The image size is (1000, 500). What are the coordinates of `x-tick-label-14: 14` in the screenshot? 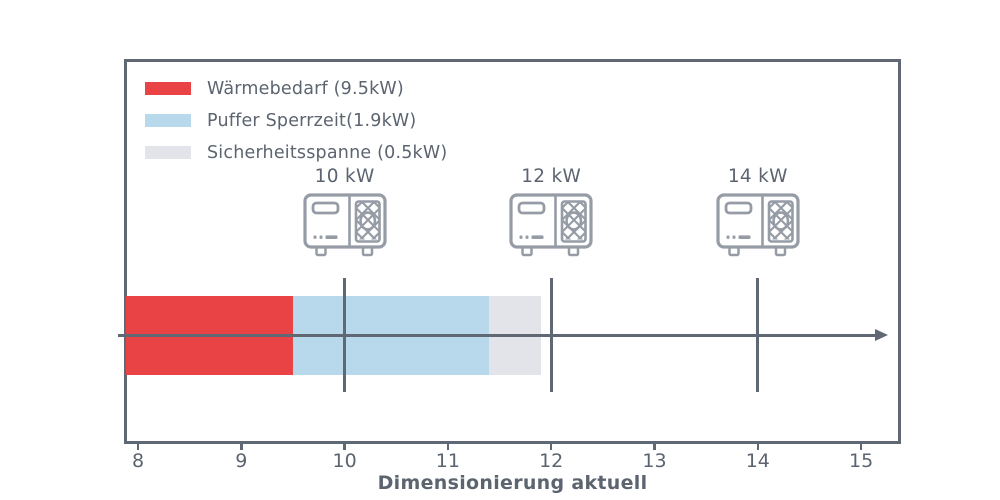 It's located at (757, 461).